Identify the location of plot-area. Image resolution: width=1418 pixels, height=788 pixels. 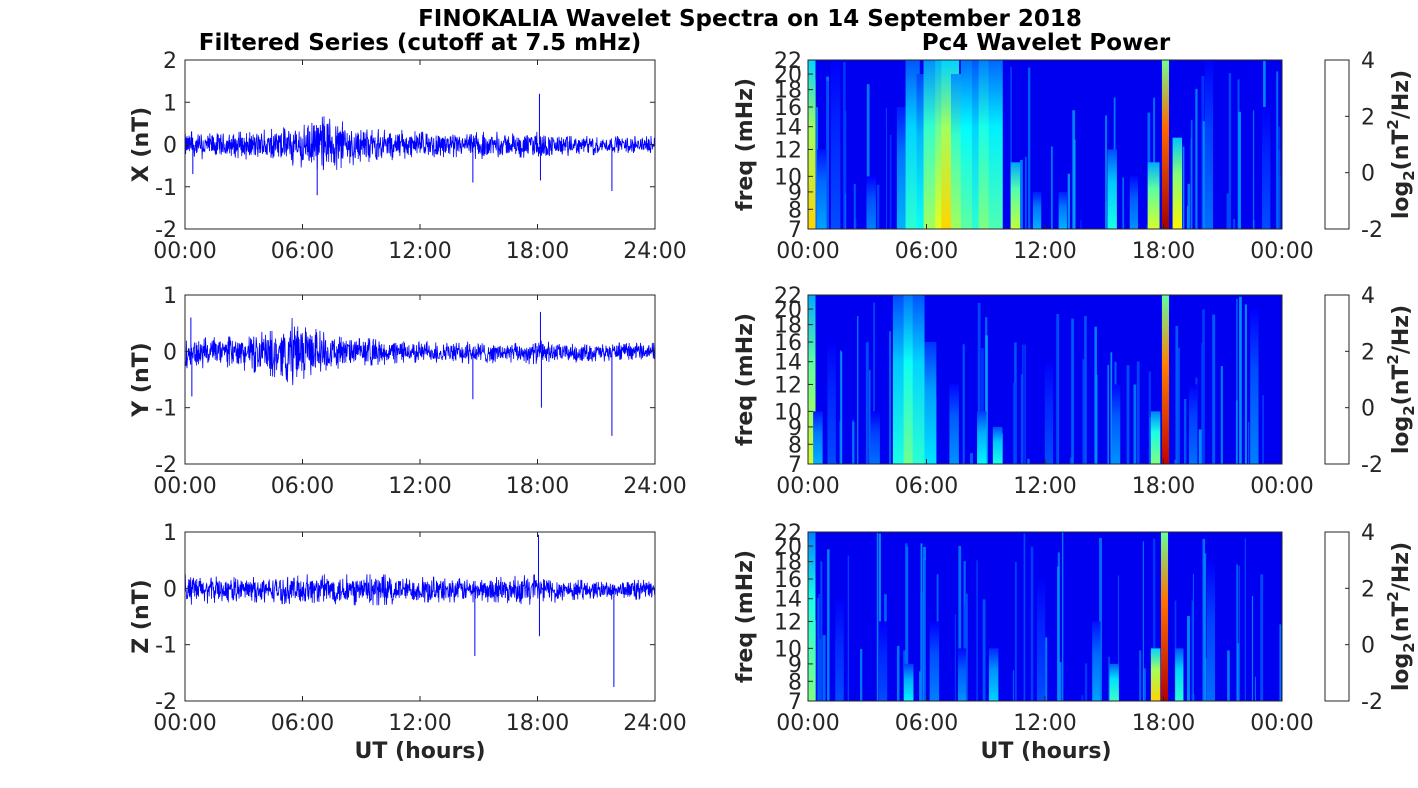
(420, 616).